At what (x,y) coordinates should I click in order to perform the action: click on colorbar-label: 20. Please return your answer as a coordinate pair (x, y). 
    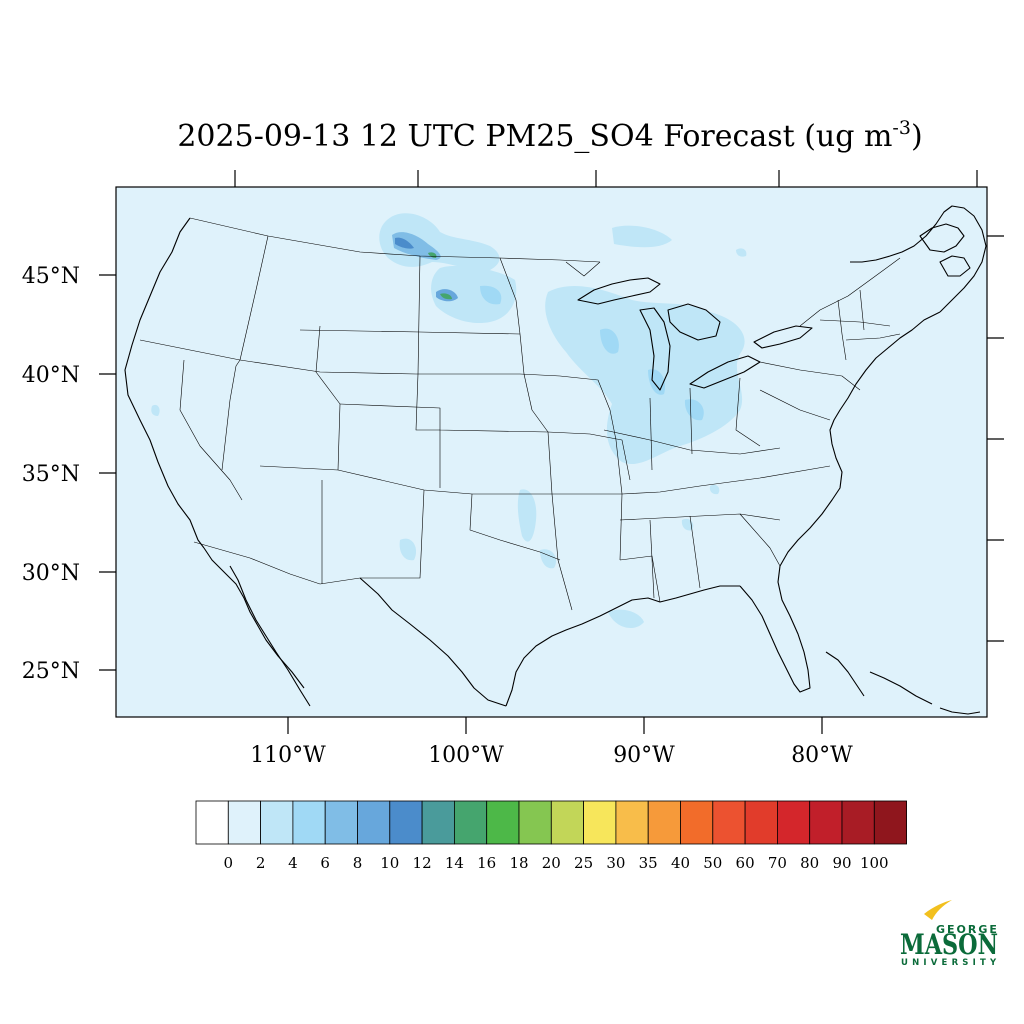
    Looking at the image, I should click on (551, 863).